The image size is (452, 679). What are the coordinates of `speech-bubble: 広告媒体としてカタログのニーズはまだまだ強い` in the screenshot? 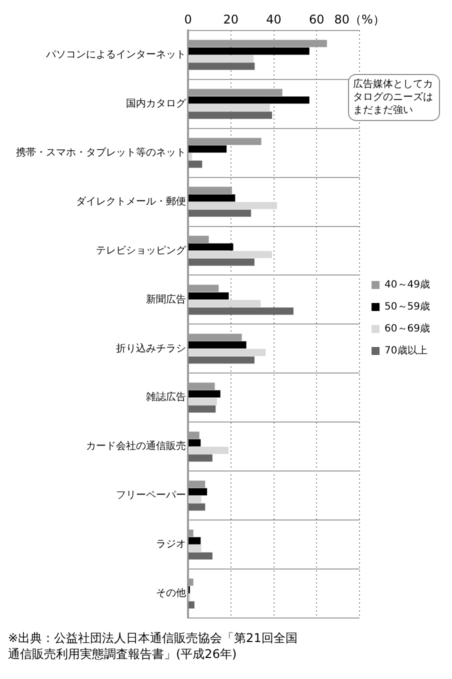 It's located at (394, 97).